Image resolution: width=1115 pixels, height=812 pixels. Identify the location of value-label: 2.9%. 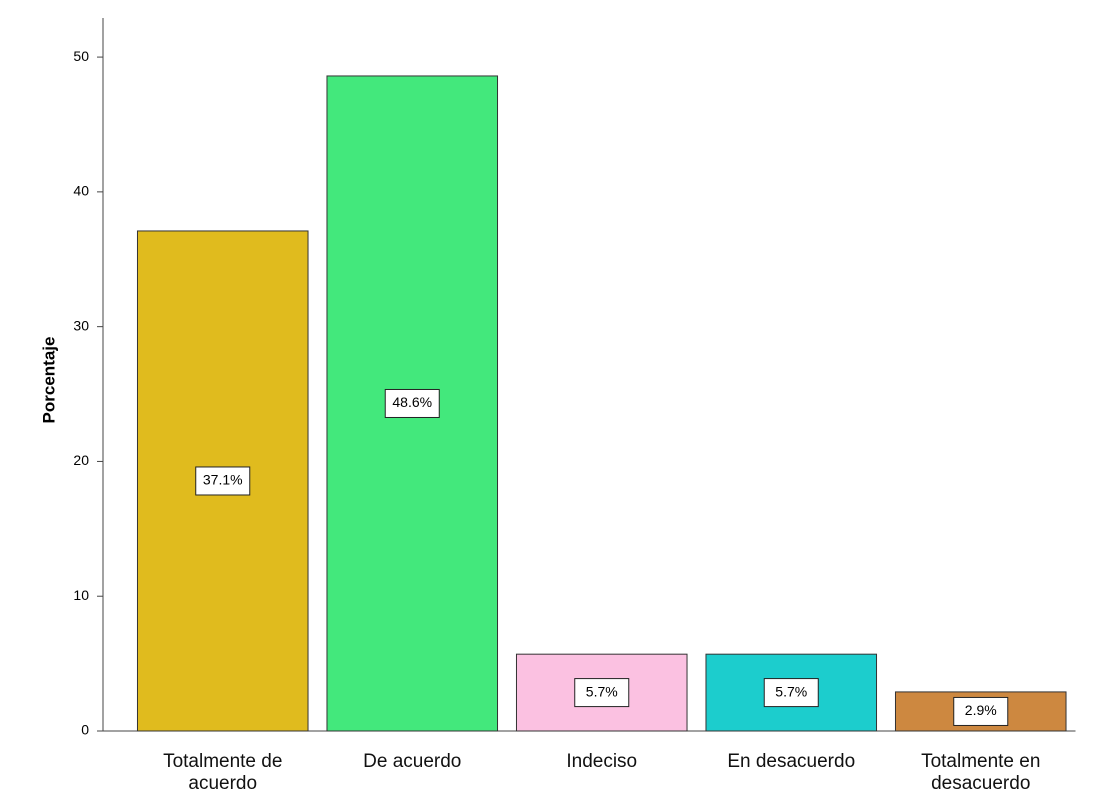
(981, 710).